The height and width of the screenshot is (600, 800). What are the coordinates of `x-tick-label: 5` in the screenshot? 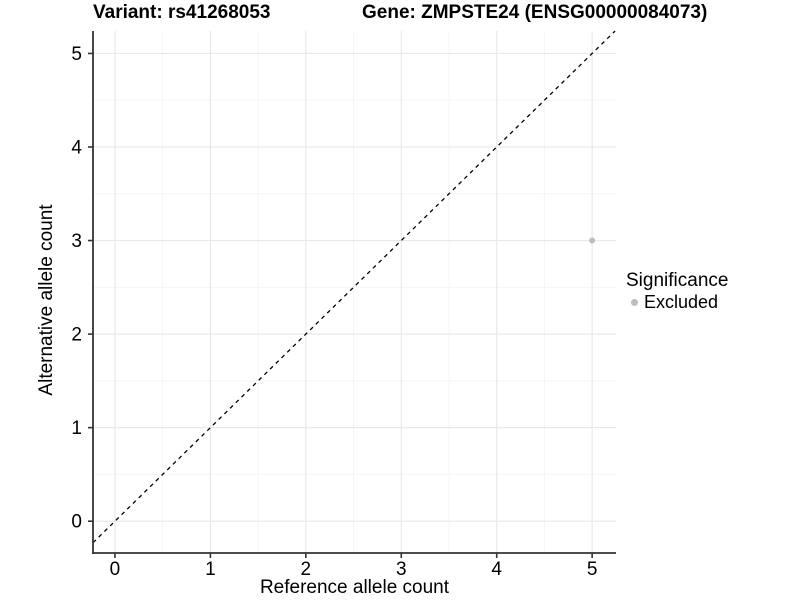 It's located at (592, 569).